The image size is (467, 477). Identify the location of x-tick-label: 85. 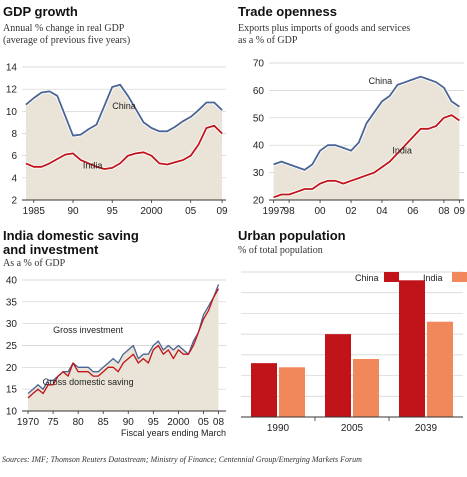
(104, 422).